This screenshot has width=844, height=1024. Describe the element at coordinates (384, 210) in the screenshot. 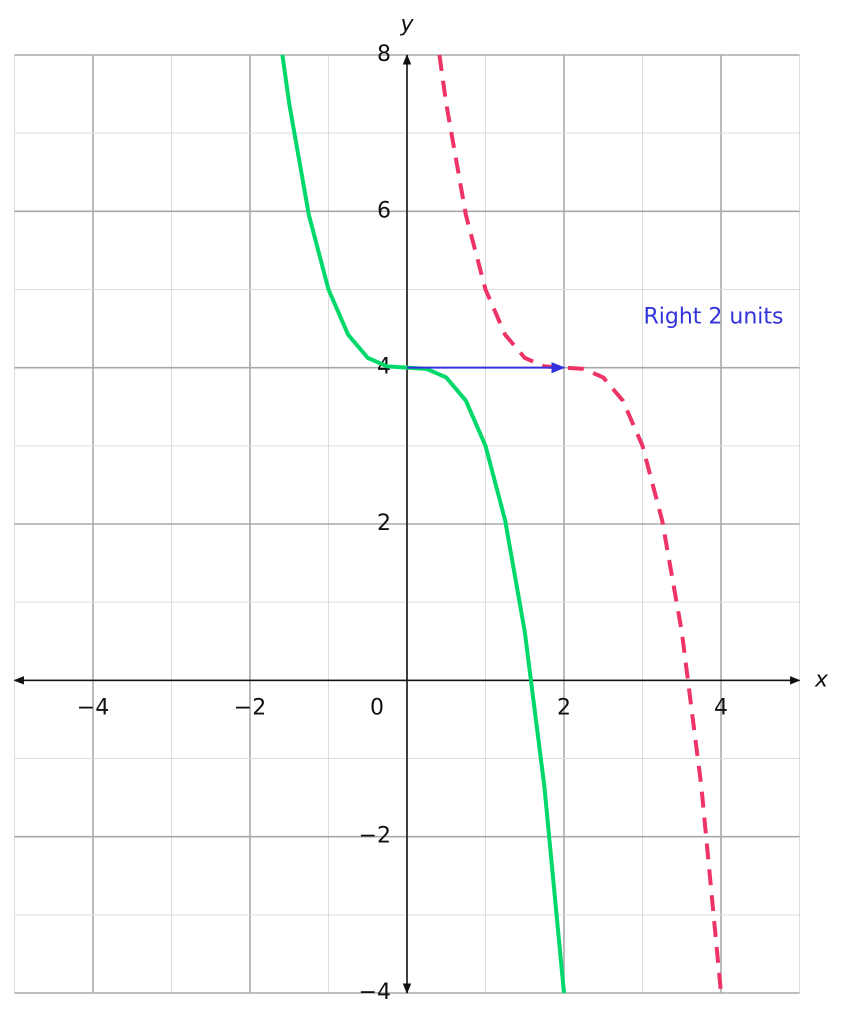

I see `y-tick-label: 6` at that location.